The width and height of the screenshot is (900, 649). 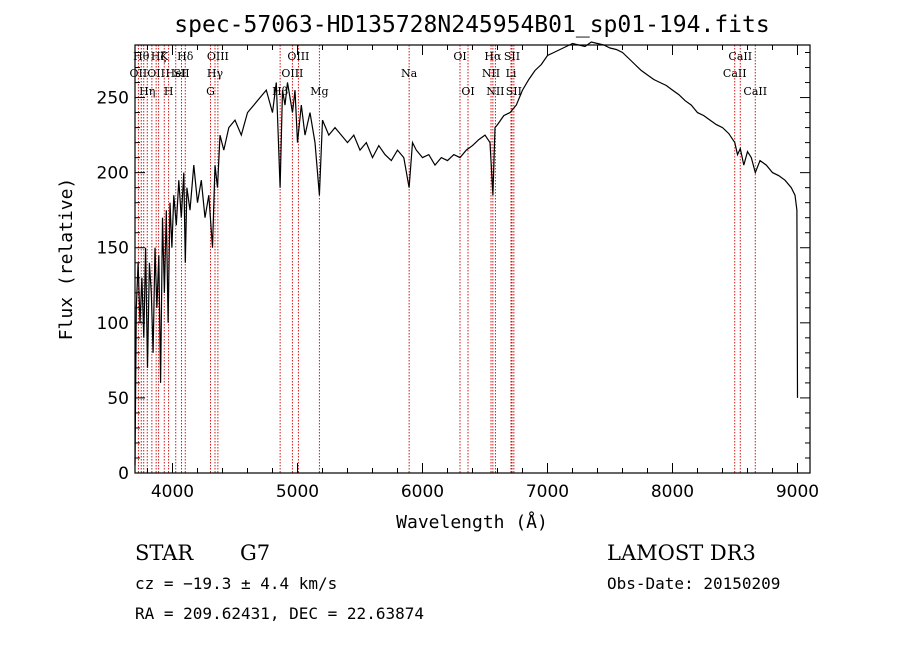 What do you see at coordinates (164, 56) in the screenshot?
I see `line-label: K` at bounding box center [164, 56].